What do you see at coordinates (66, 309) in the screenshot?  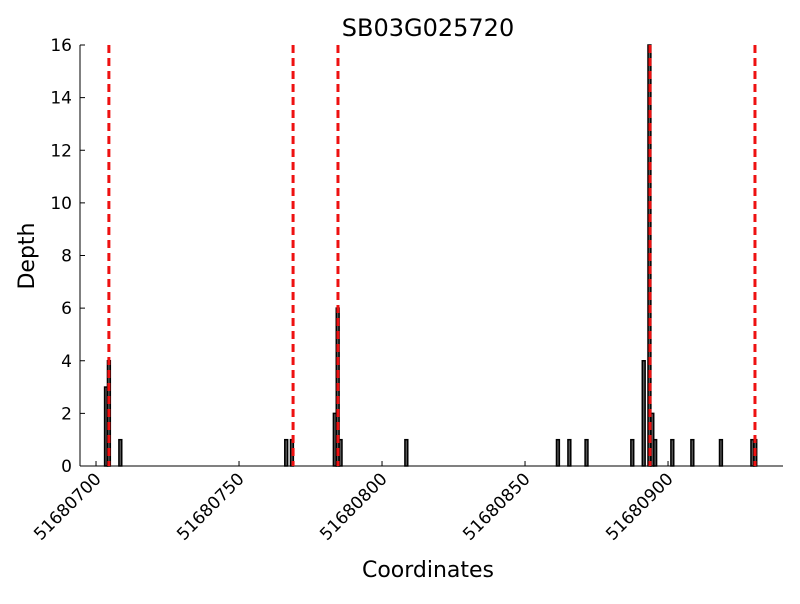 I see `y-tick-label: 6` at bounding box center [66, 309].